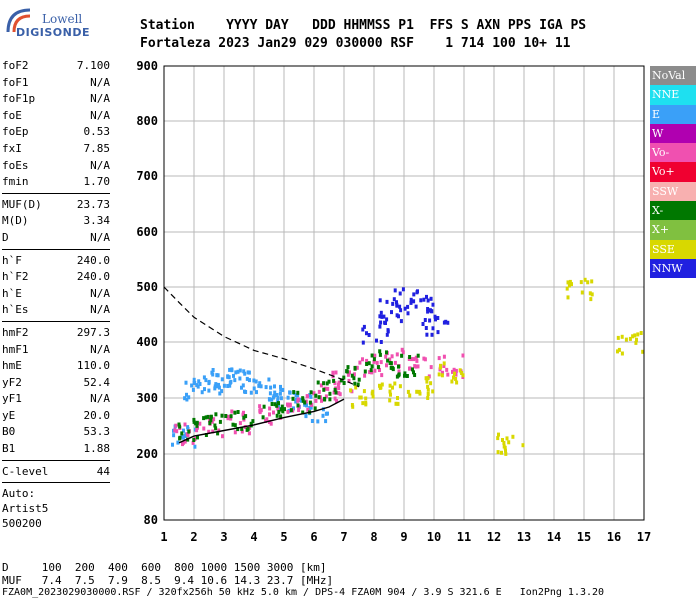 Image resolution: width=700 pixels, height=600 pixels. I want to click on param-value: 0.53, so click(97, 132).